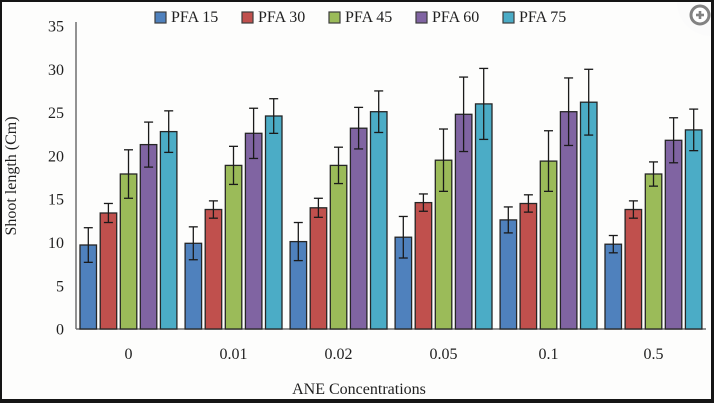 This screenshot has width=714, height=403. What do you see at coordinates (359, 389) in the screenshot?
I see `x-axis-title: ANE Concentrations` at bounding box center [359, 389].